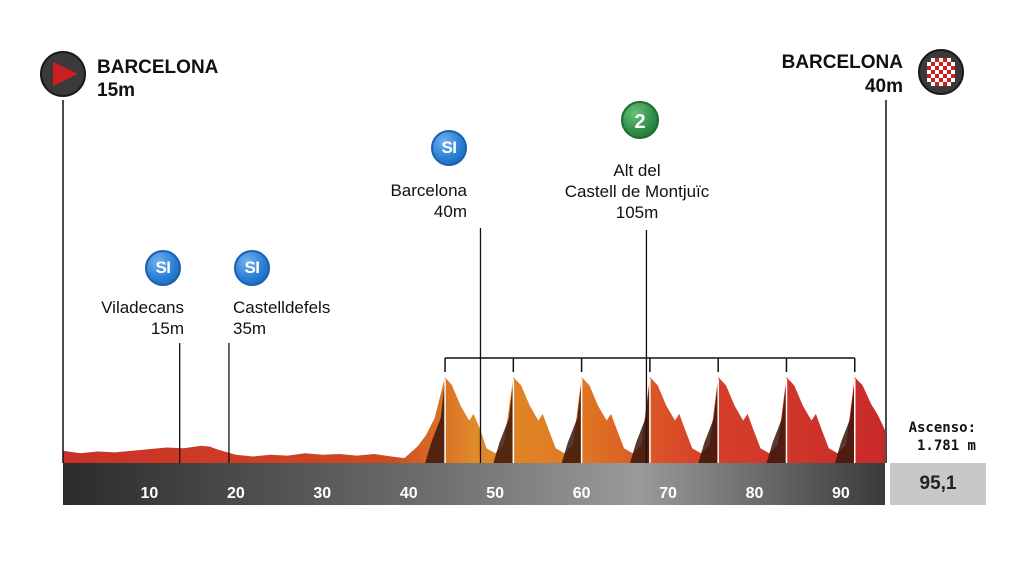 This screenshot has height=587, width=1024. What do you see at coordinates (282, 307) in the screenshot?
I see `waypoint-castelldefels-name: Castelldefels` at bounding box center [282, 307].